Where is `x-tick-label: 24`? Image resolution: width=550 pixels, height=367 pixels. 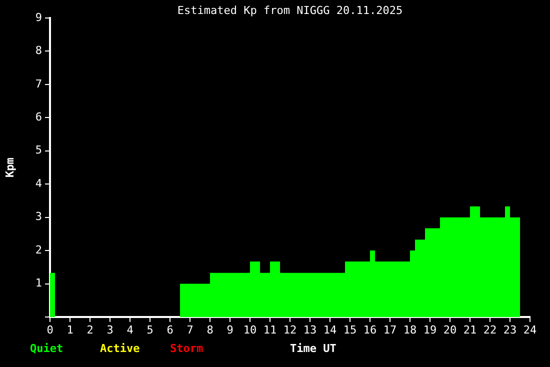
x-tick-label: 24 is located at coordinates (530, 329).